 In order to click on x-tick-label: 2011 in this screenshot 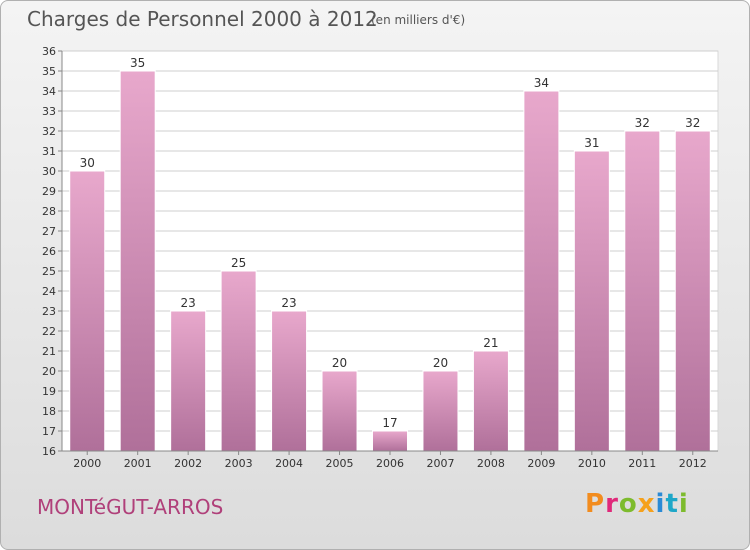, I will do `click(642, 463)`.